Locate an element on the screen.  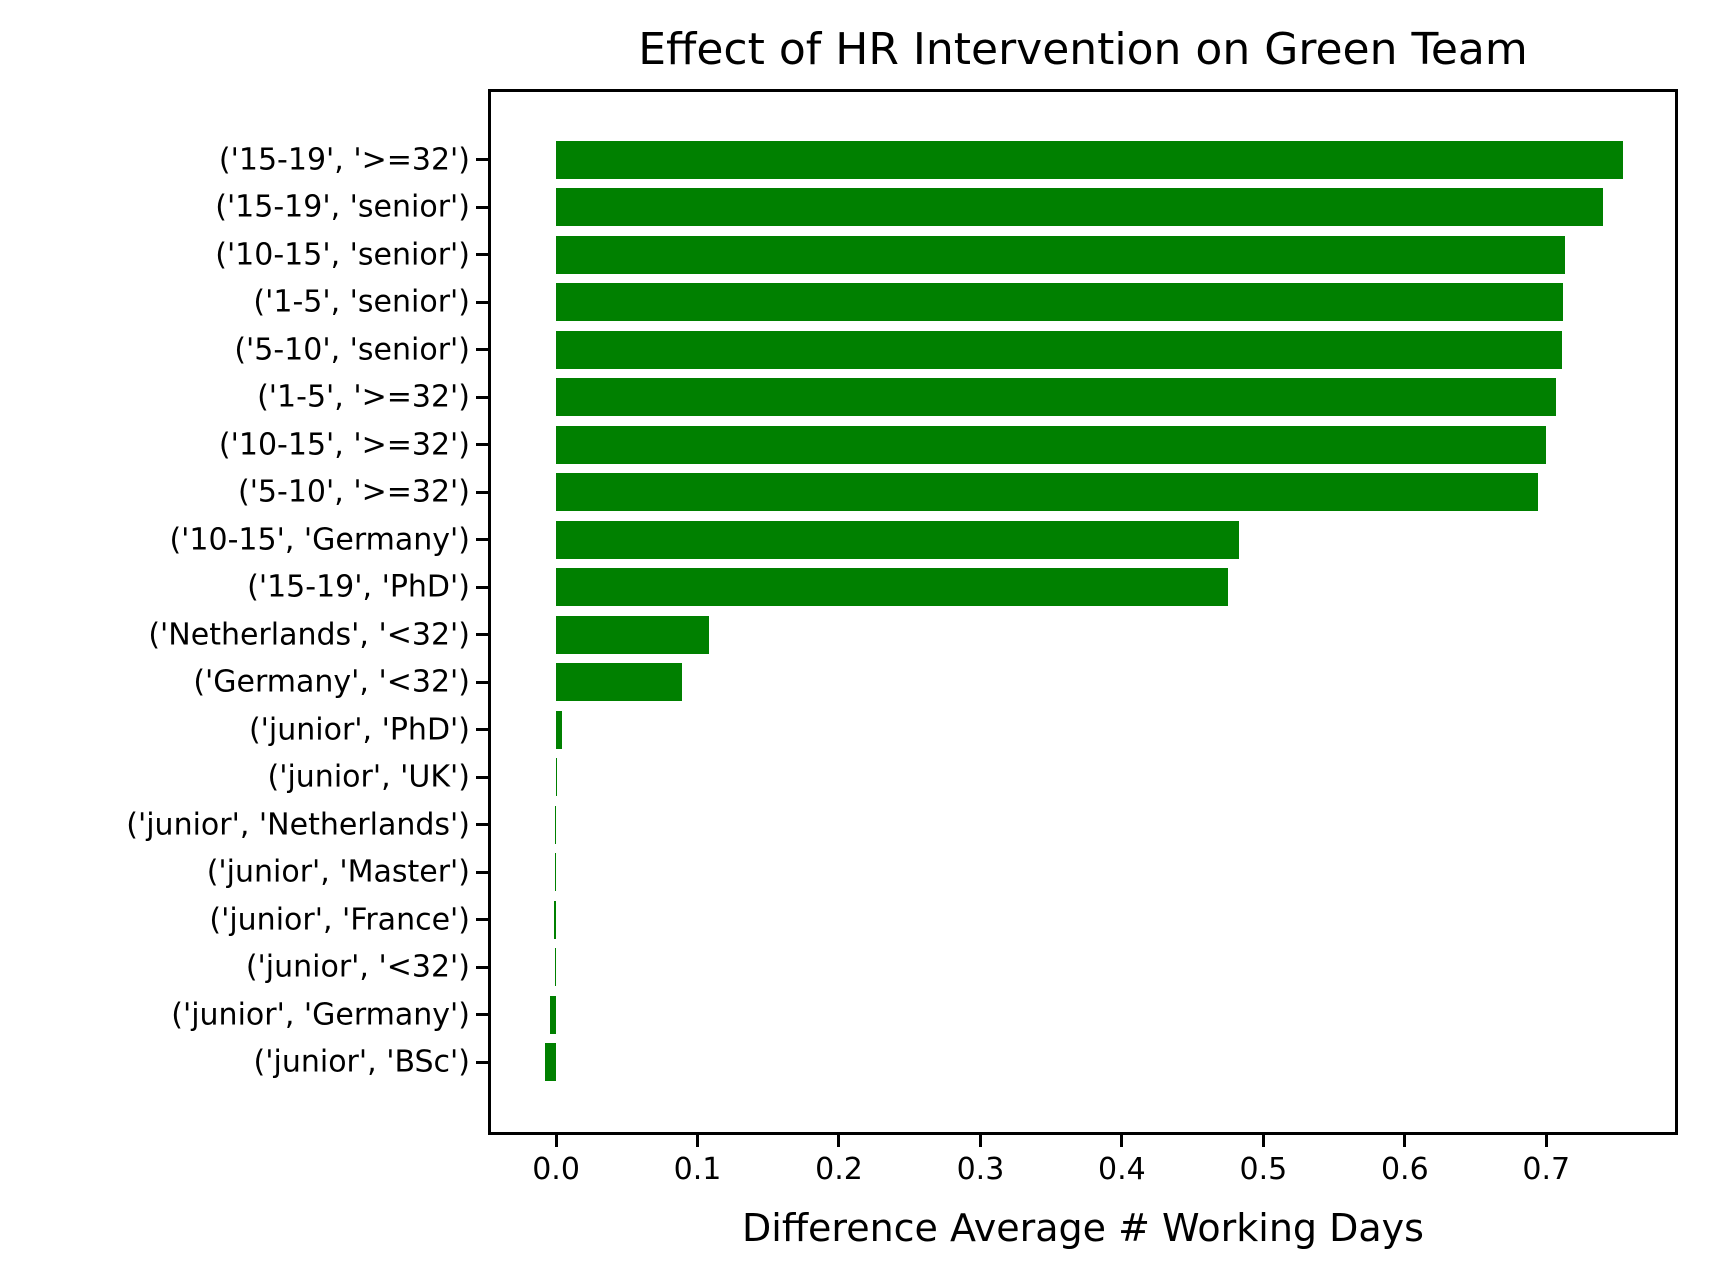
x-tick-label: 0.6 is located at coordinates (1404, 1169).